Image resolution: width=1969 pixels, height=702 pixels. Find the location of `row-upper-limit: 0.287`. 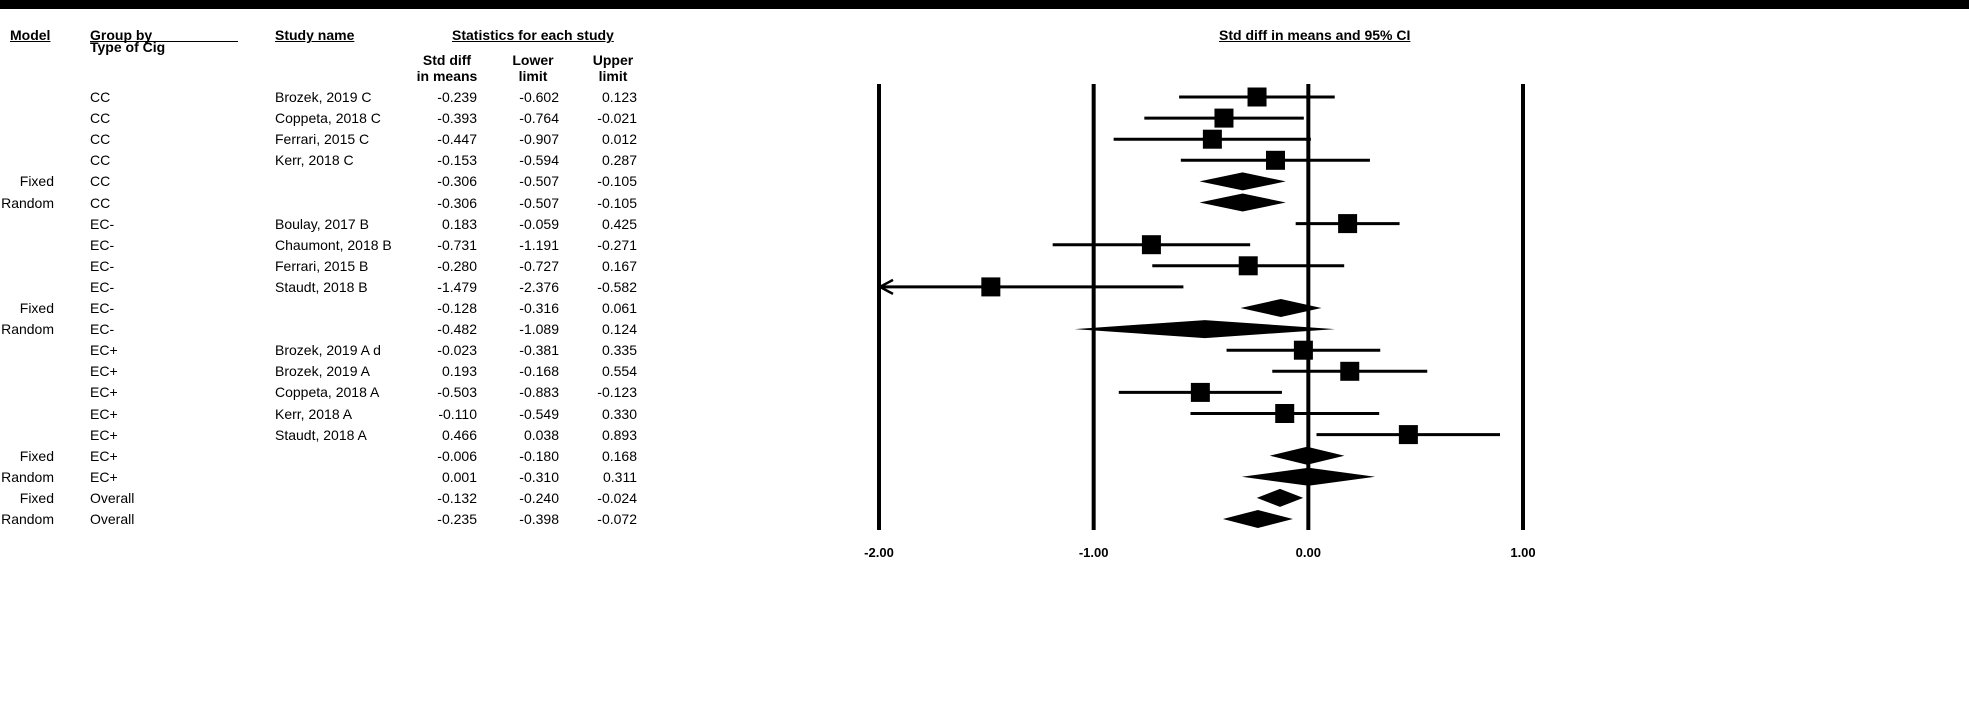

row-upper-limit: 0.287 is located at coordinates (619, 160).